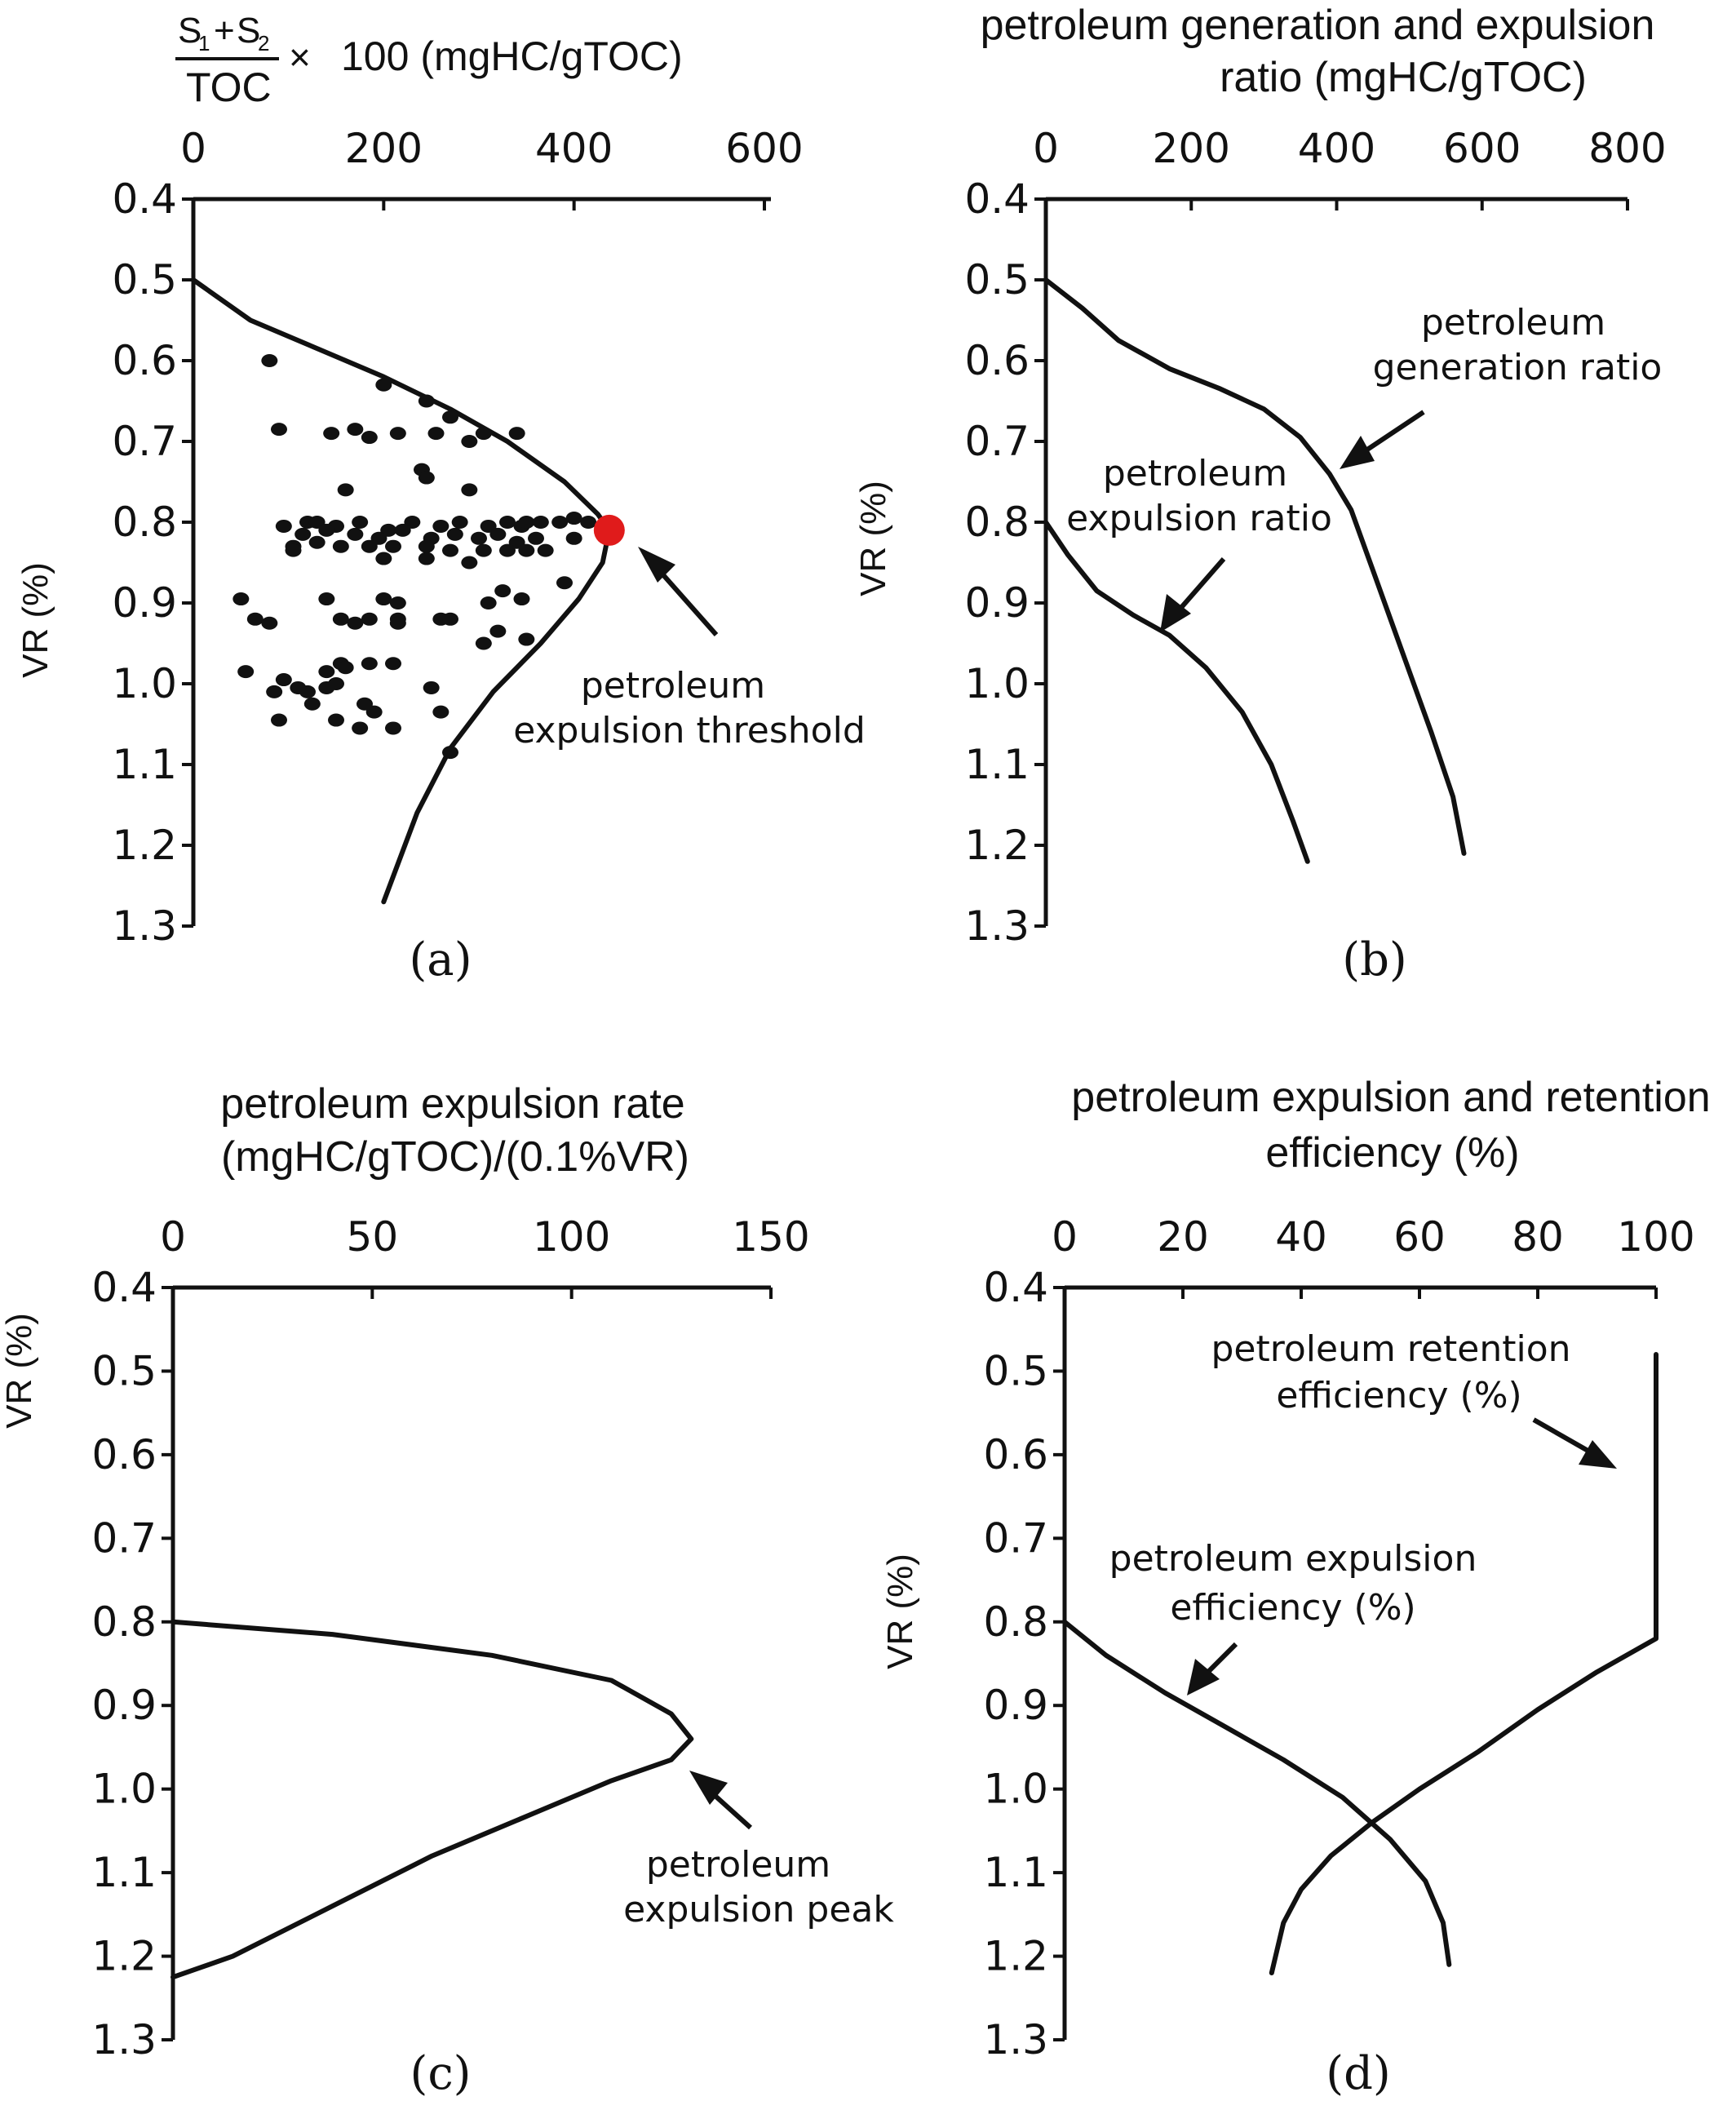 The image size is (1736, 2101). I want to click on panel-a-threshold-arrowhead, so click(656, 565).